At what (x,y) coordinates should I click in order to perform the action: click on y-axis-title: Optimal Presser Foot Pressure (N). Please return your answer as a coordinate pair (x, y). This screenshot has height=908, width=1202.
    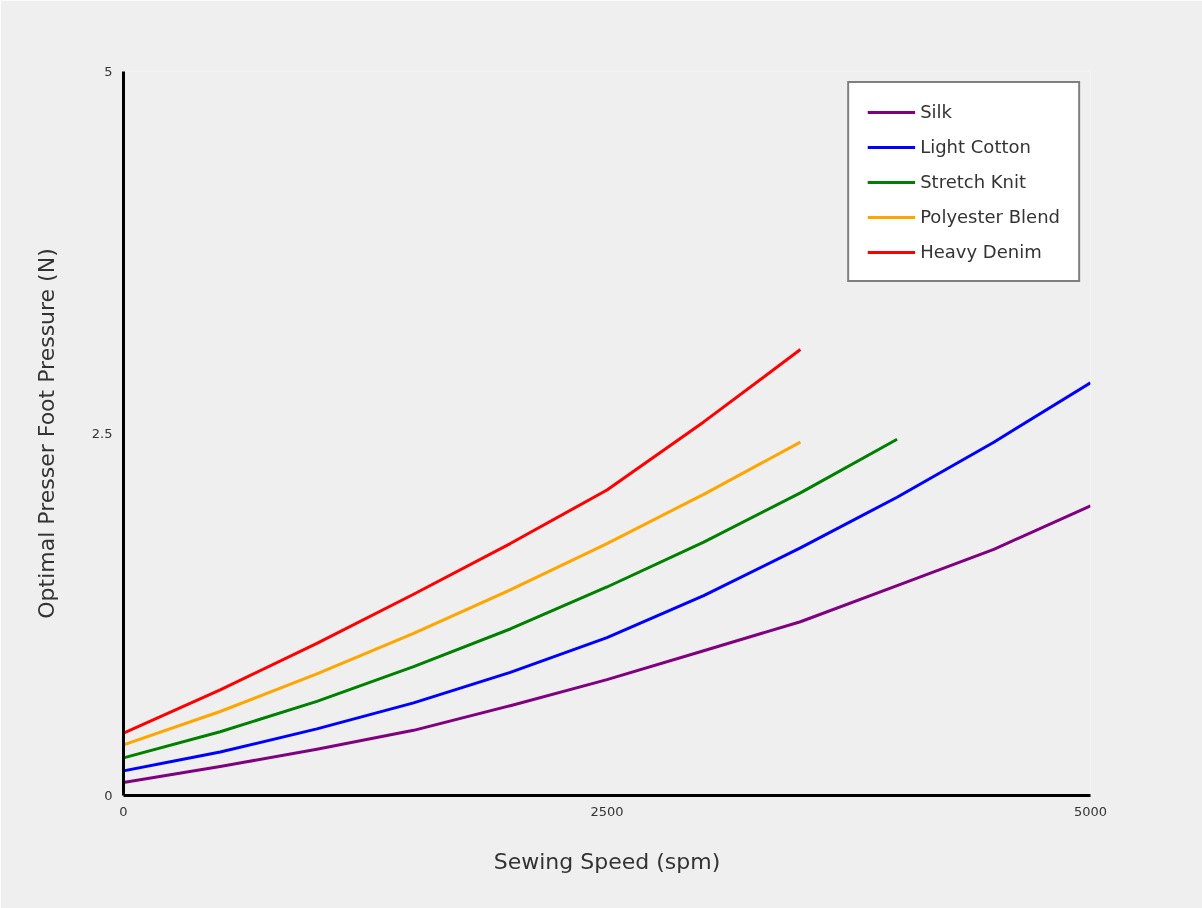
    Looking at the image, I should click on (46, 433).